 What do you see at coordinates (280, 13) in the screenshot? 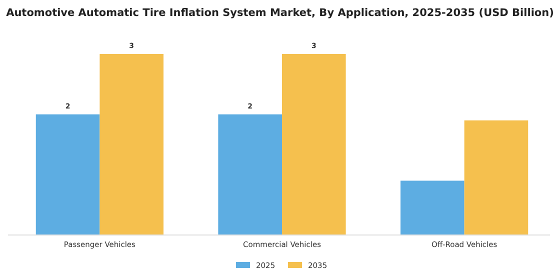
I see `chart-title: Automotive Automatic Tire Inflation System Market, By Application, 2025-2035 (USD Billion)` at bounding box center [280, 13].